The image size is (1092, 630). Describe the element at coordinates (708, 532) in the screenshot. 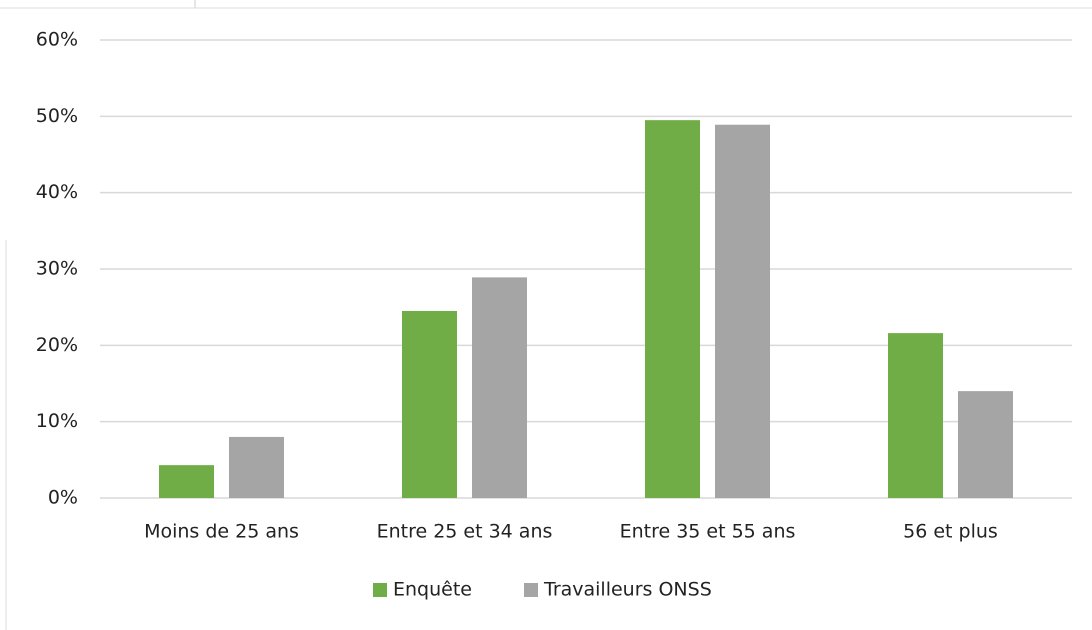

I see `x-tick-label: Entre 35 et 55 ans` at that location.